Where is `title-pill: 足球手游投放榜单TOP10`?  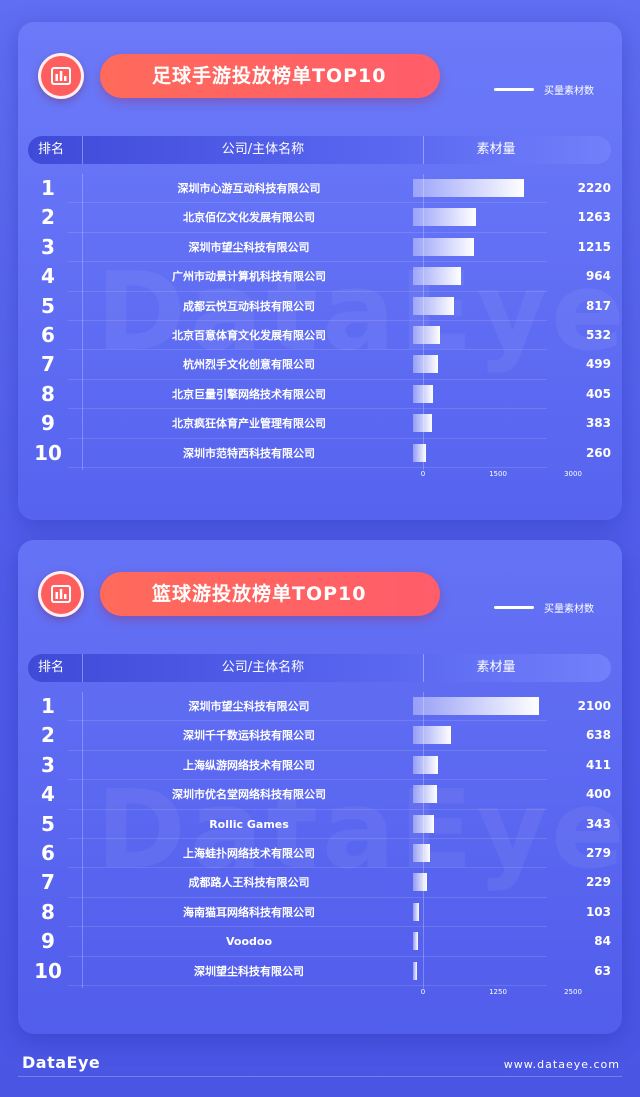 title-pill: 足球手游投放榜单TOP10 is located at coordinates (270, 76).